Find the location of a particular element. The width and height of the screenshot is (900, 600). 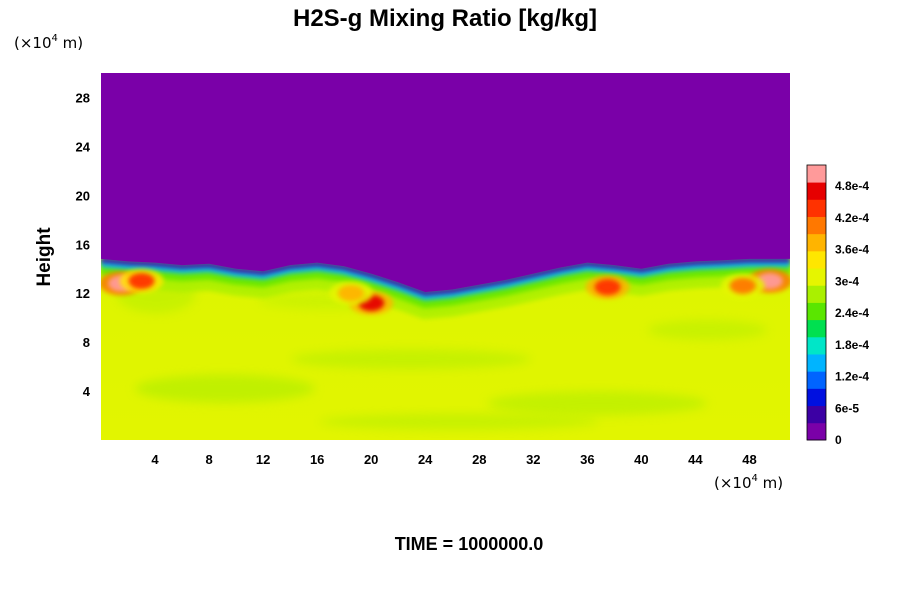

colorbar-tick-label: 2.4e-4 is located at coordinates (852, 313).